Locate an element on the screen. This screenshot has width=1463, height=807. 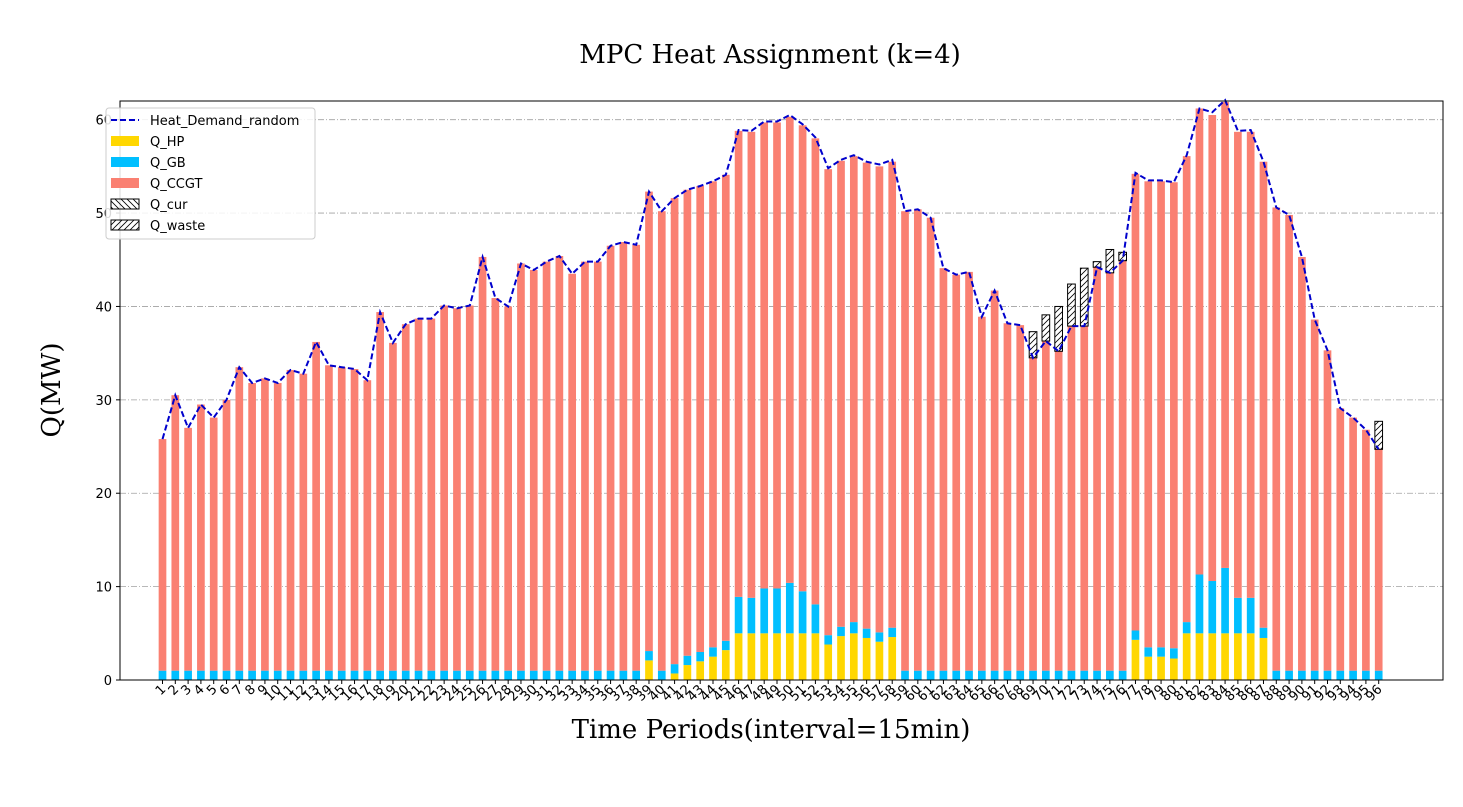
legend-label: Q_CCGT is located at coordinates (176, 184).